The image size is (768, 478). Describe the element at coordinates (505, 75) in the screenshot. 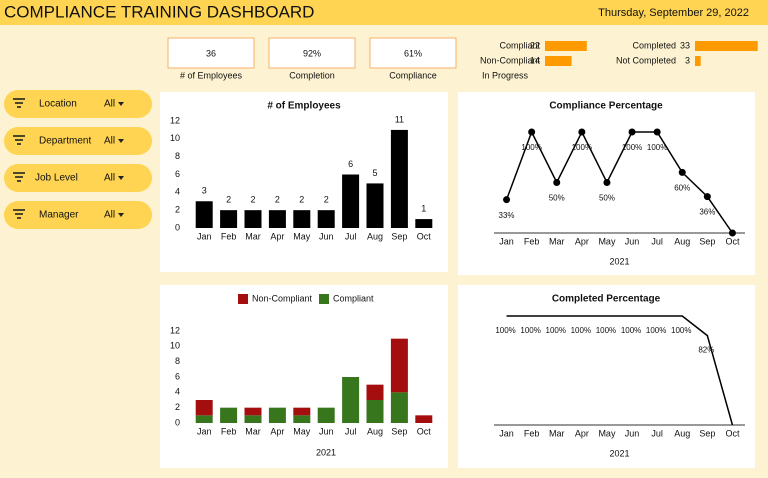

I see `status-note: In Progress` at that location.